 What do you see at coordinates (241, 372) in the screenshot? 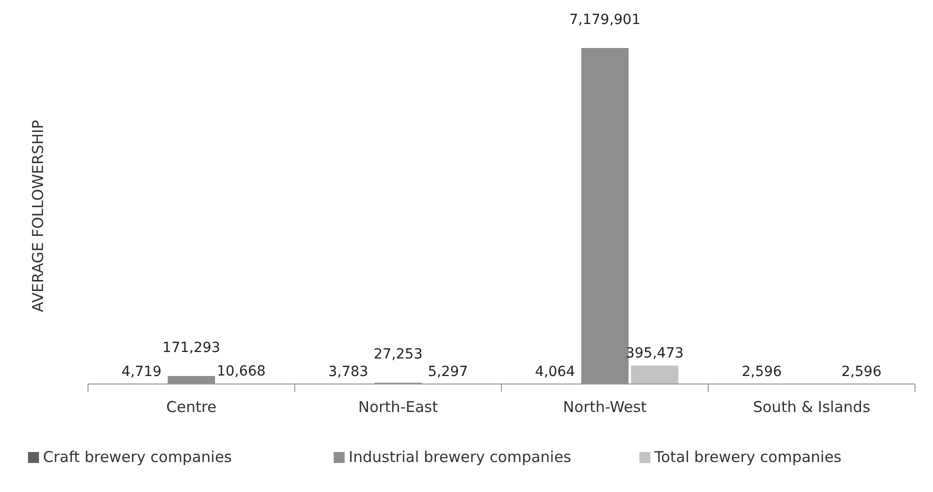
I see `data-label: 10,668` at bounding box center [241, 372].